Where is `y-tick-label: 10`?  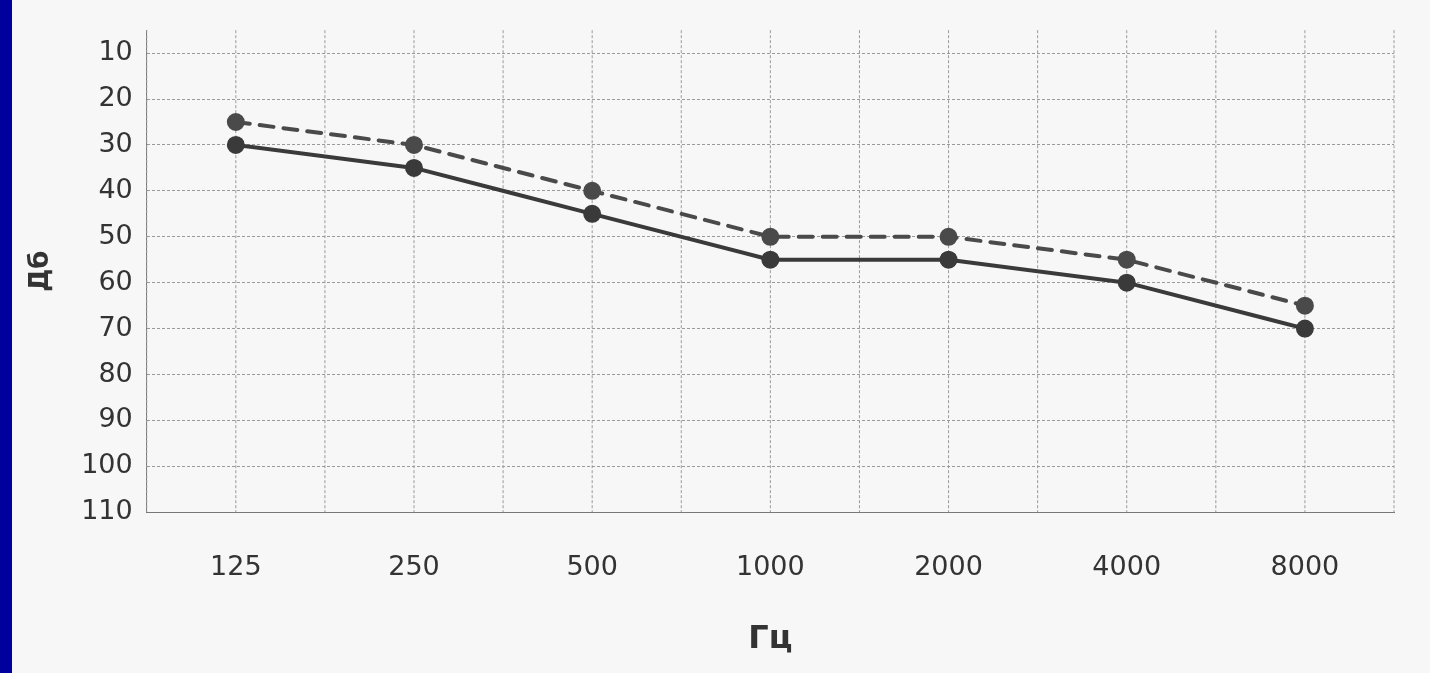
y-tick-label: 10 is located at coordinates (115, 51).